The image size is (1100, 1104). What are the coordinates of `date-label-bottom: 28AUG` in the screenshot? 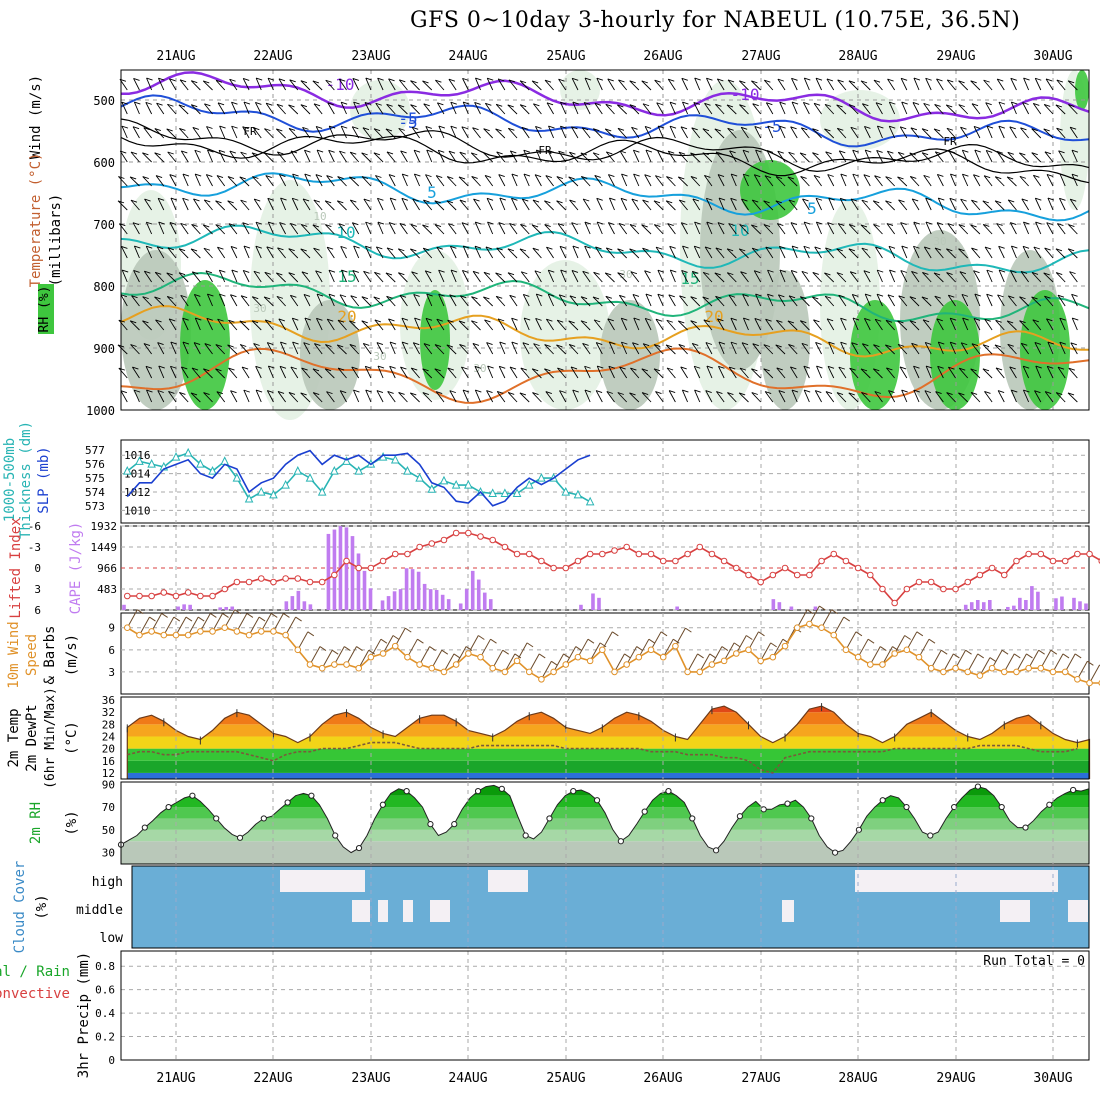 It's located at (857, 1078).